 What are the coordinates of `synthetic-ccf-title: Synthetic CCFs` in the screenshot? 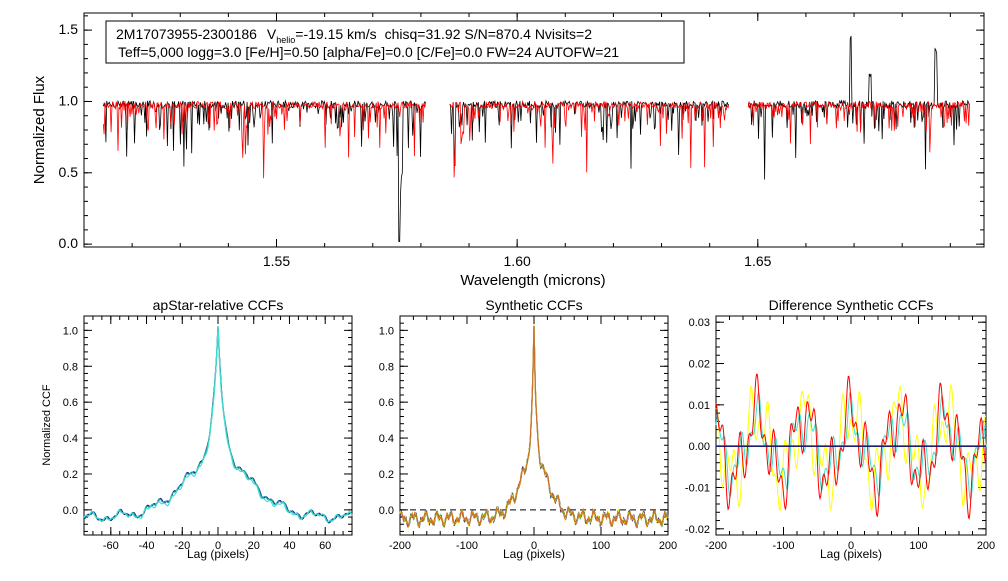 It's located at (533, 305).